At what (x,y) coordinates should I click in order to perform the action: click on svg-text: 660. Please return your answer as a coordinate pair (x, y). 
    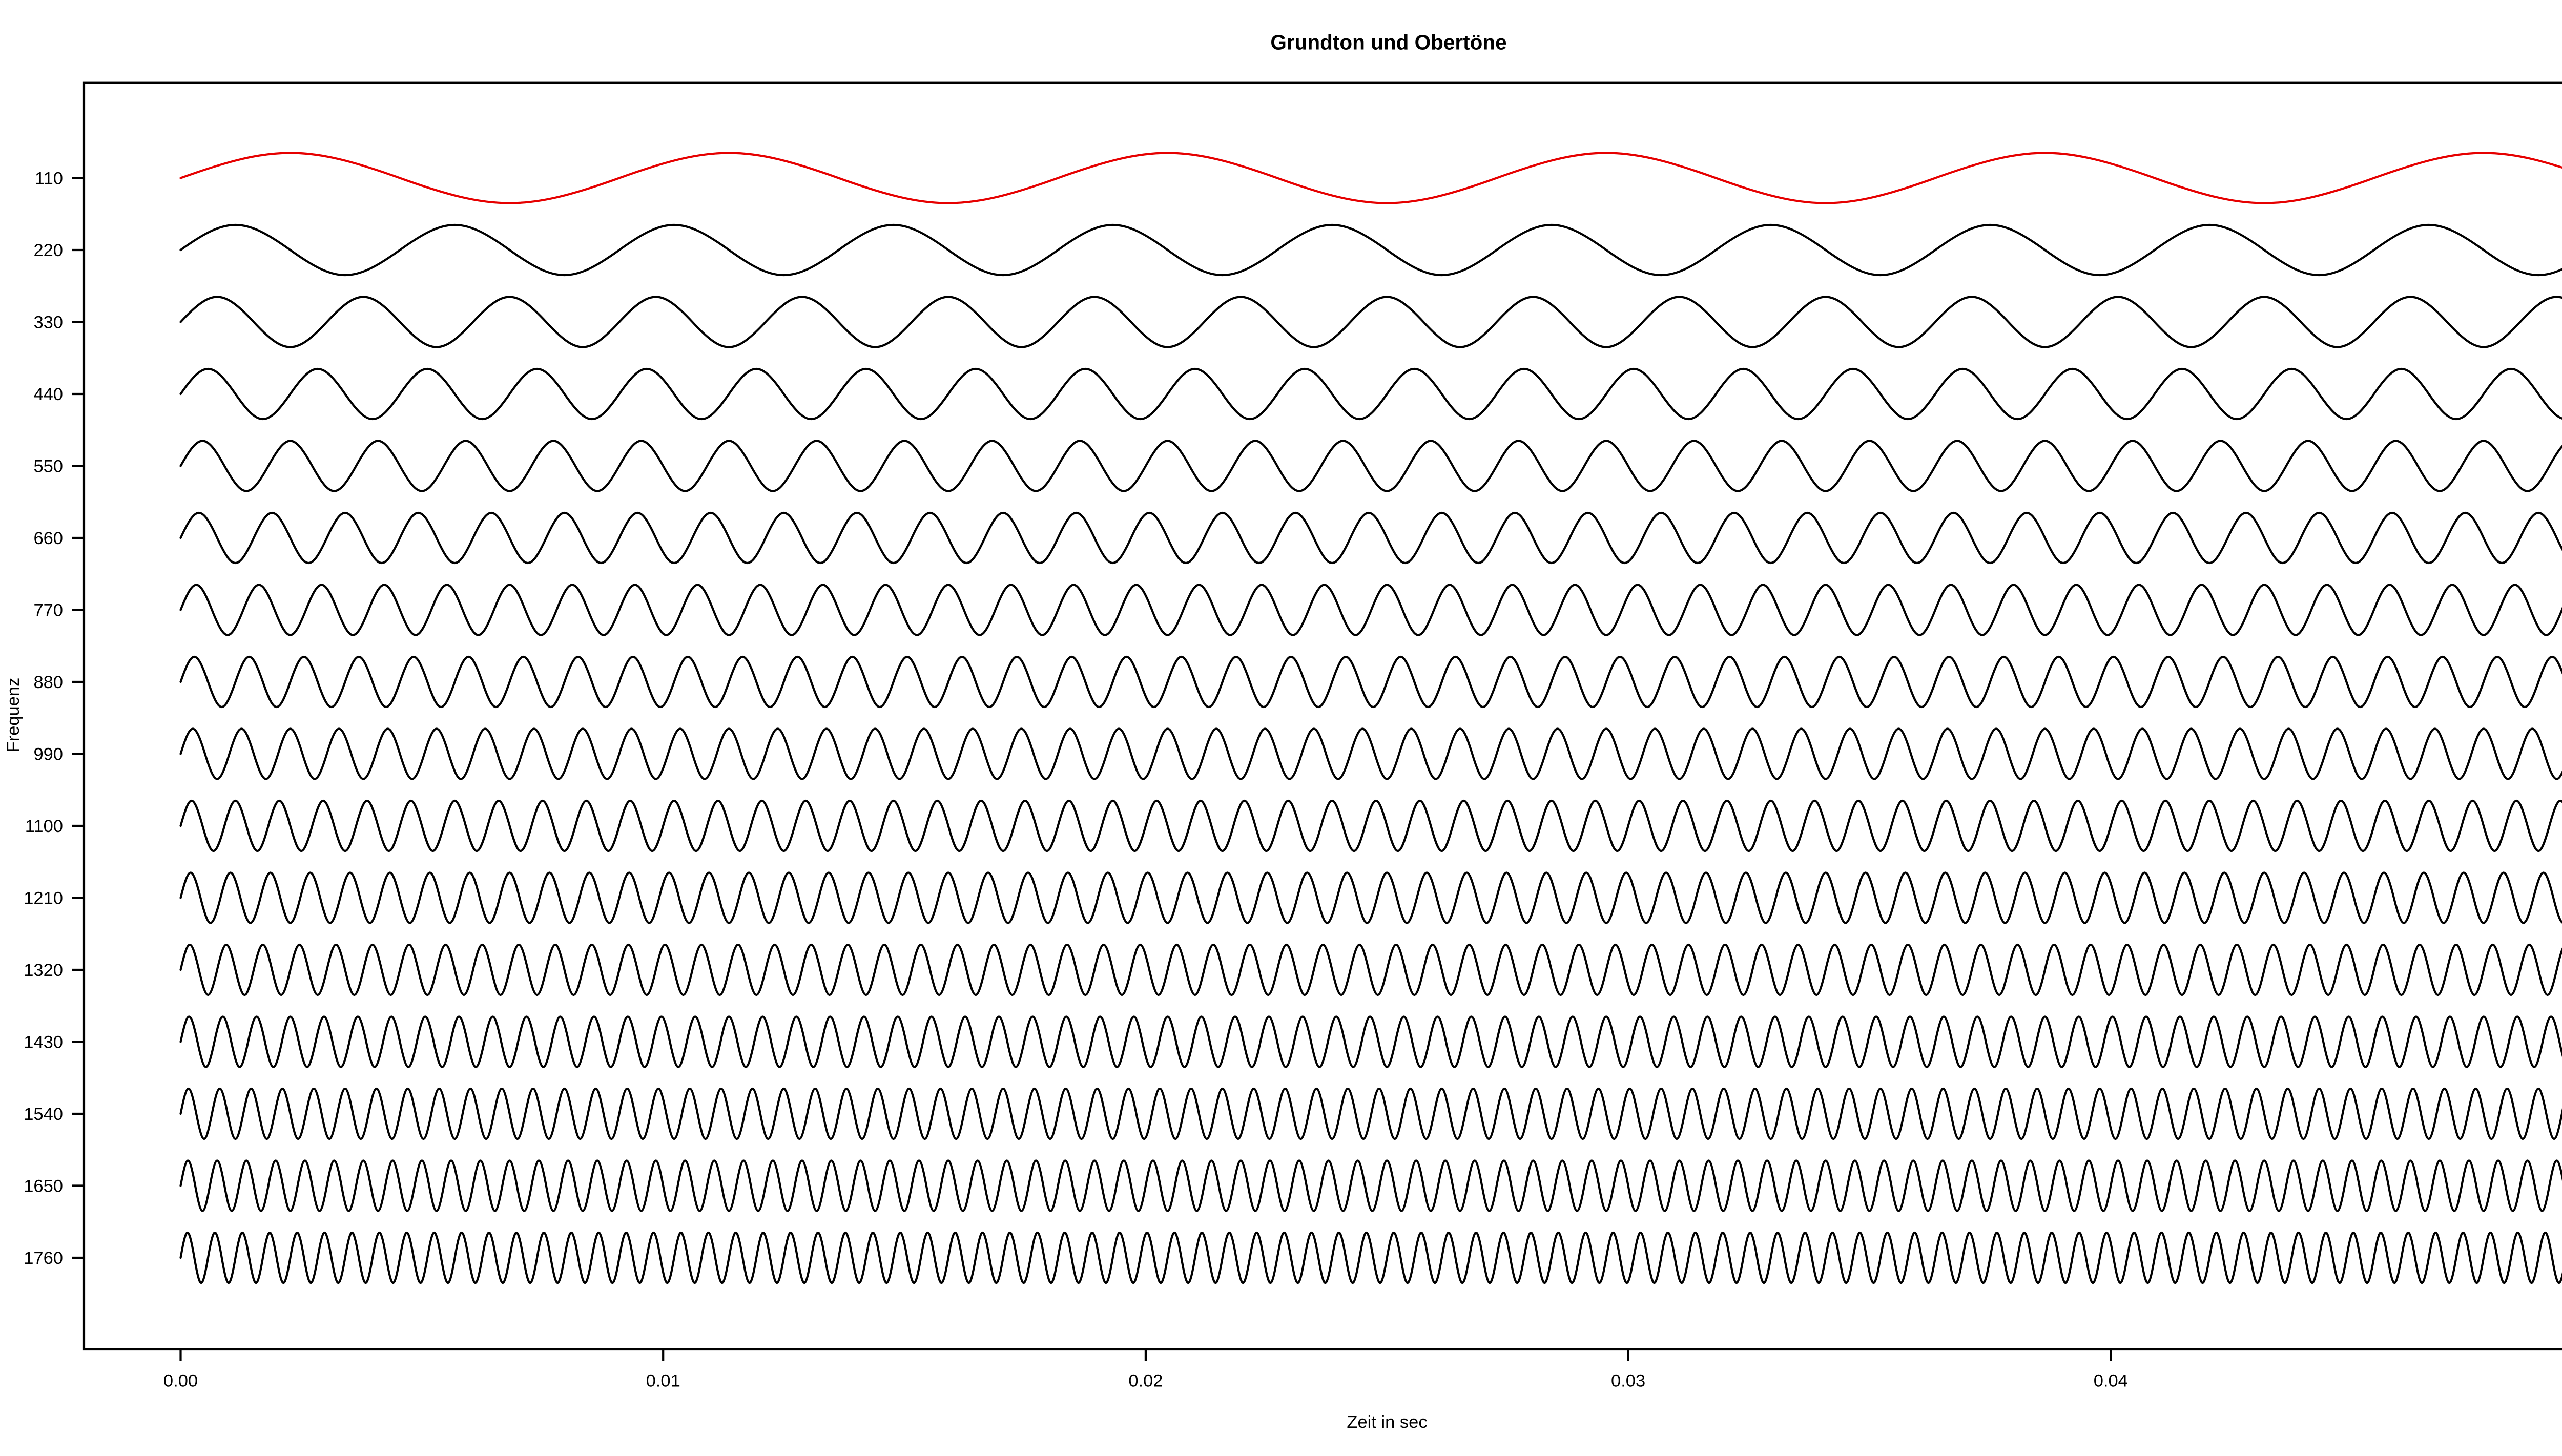
    Looking at the image, I should click on (48, 538).